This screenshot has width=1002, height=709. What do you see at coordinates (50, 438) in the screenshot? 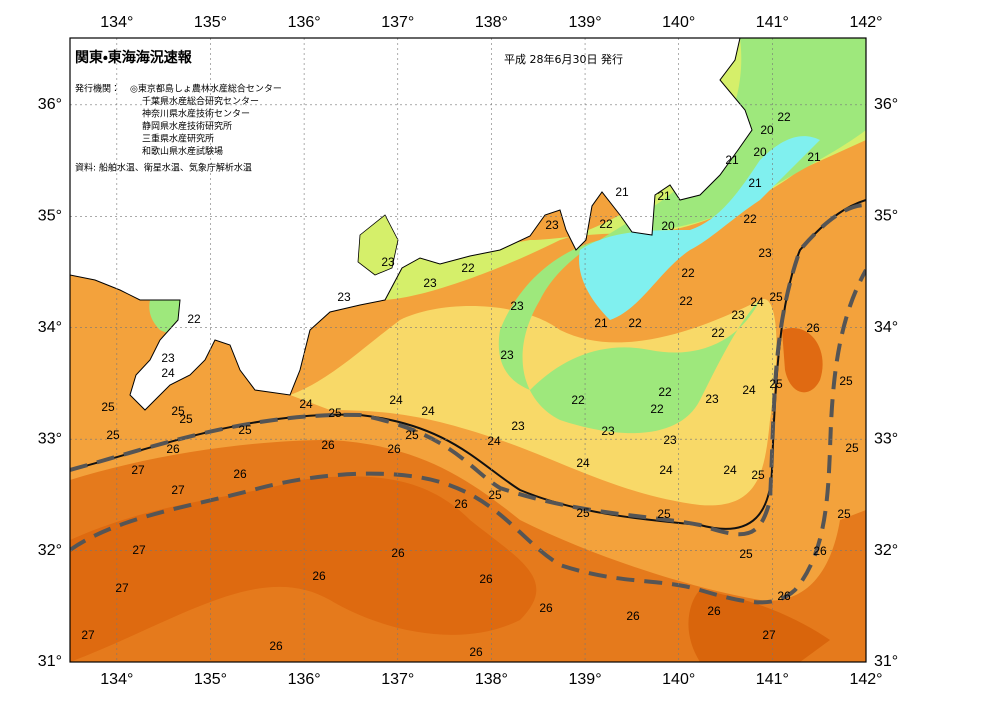
I see `y-tick-label: 33°` at bounding box center [50, 438].